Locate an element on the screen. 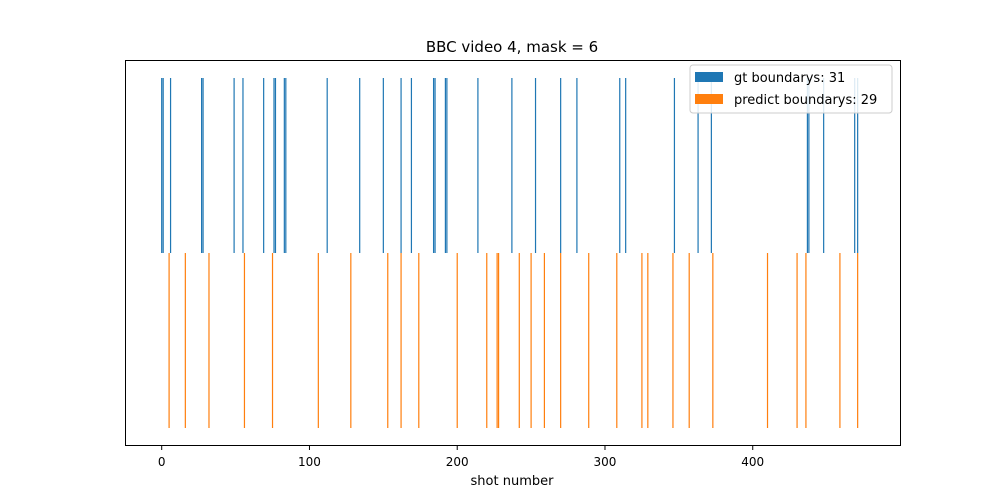  x-axis-ticks: 0 100 200 300 400 is located at coordinates (461, 457).